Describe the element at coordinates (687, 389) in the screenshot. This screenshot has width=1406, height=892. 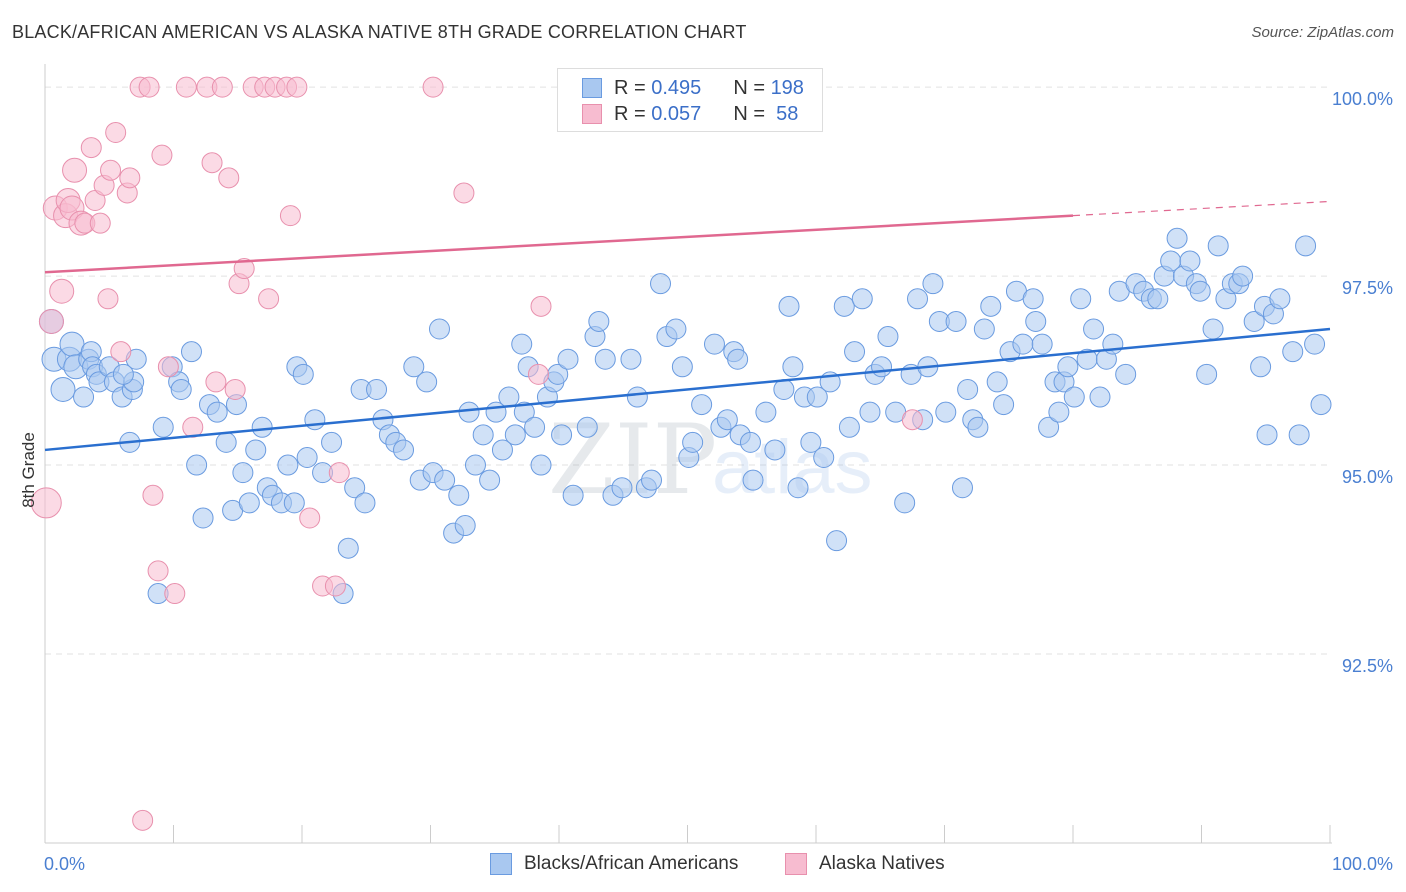
I see `trend-line-blacks` at that location.